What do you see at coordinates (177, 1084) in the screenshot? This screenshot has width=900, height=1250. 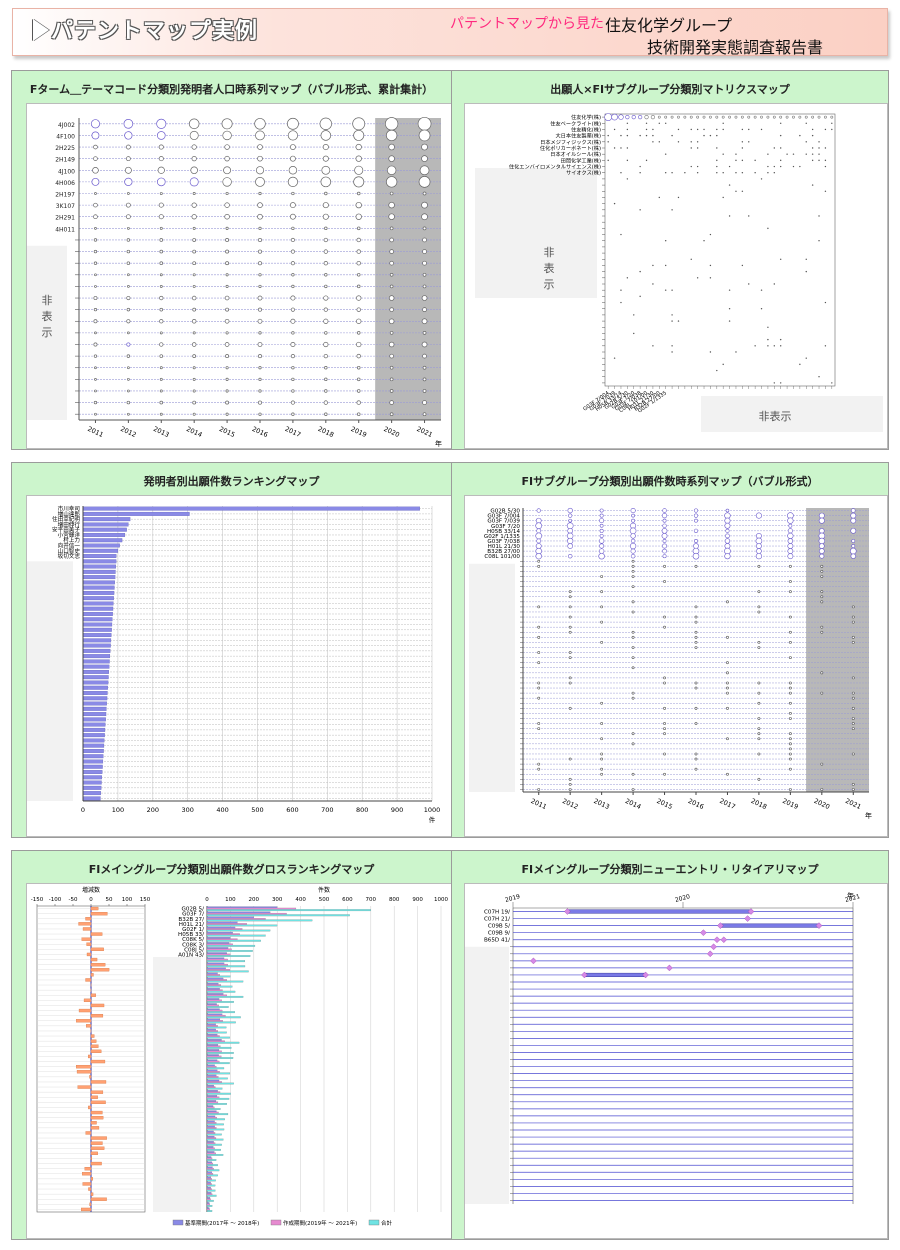 I see `hidden-area` at bounding box center [177, 1084].